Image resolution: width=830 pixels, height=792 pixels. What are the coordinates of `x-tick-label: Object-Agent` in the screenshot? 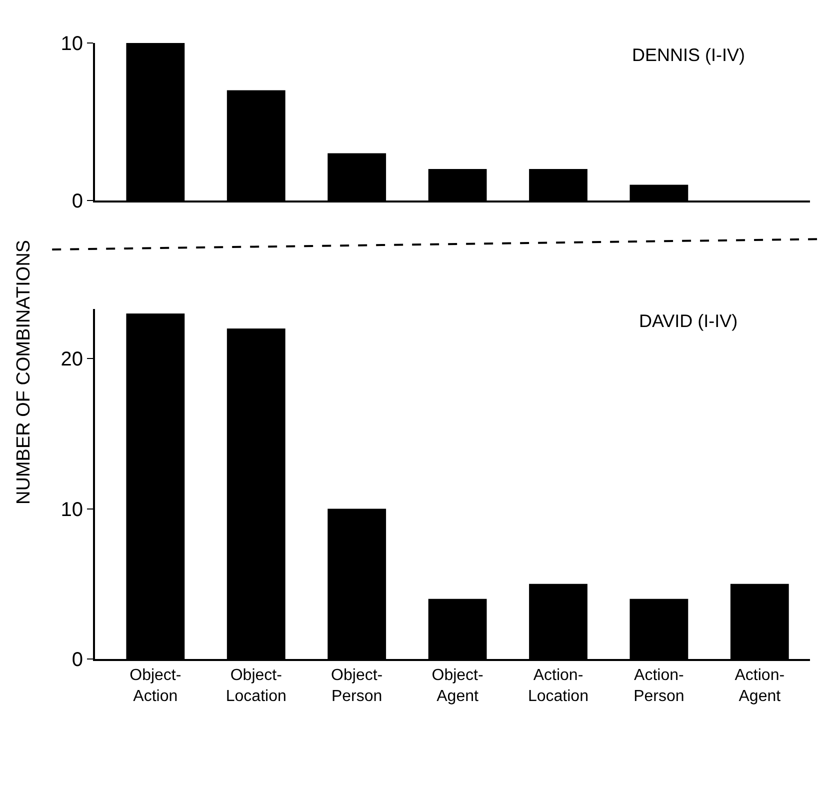 It's located at (458, 686).